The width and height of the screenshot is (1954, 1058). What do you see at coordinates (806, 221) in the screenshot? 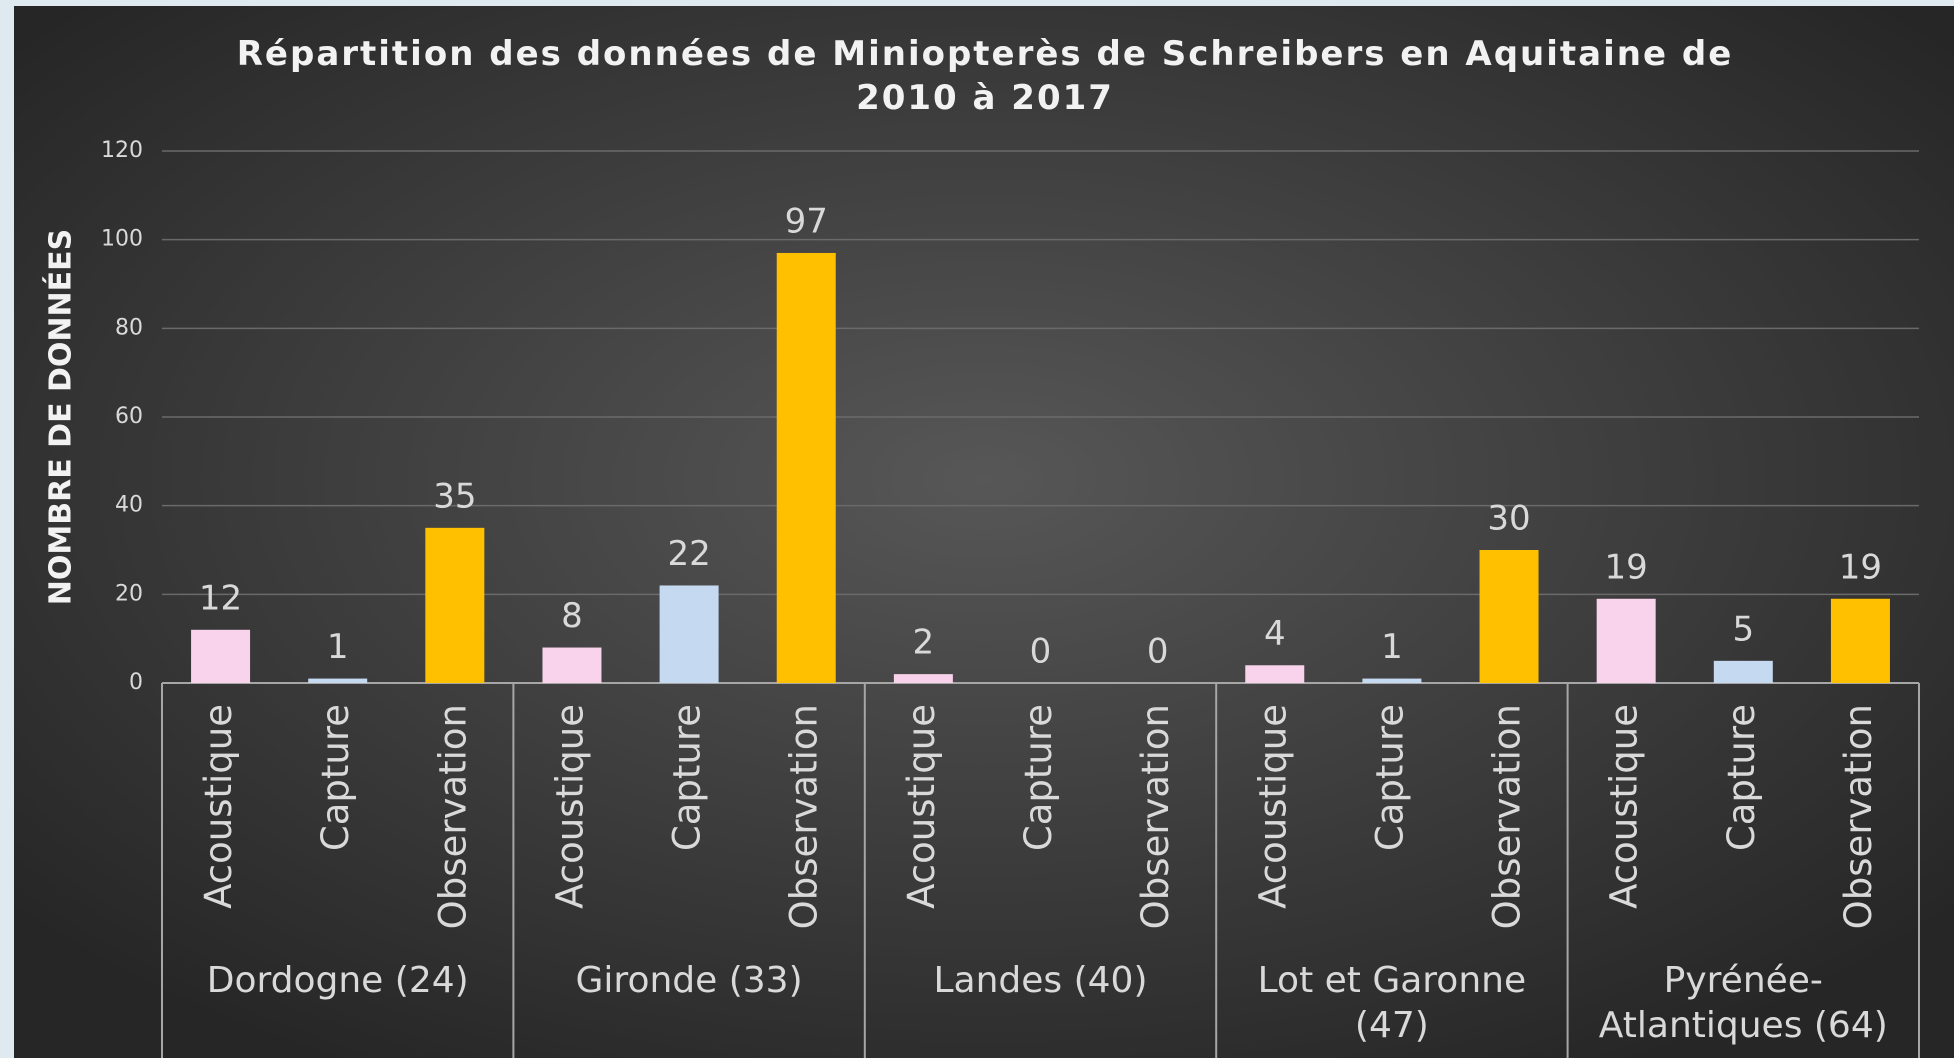
I see `value-label: 97` at bounding box center [806, 221].